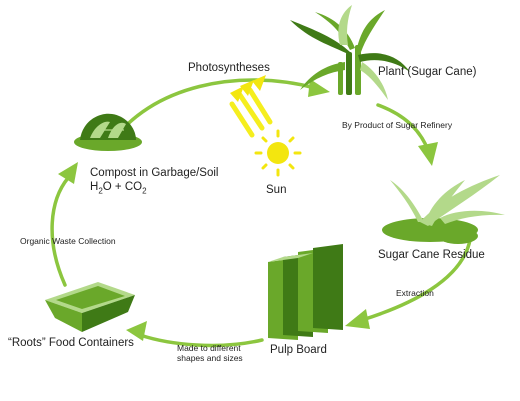 This screenshot has width=520, height=401. What do you see at coordinates (60, 231) in the screenshot?
I see `arrow-organic-waste` at bounding box center [60, 231].